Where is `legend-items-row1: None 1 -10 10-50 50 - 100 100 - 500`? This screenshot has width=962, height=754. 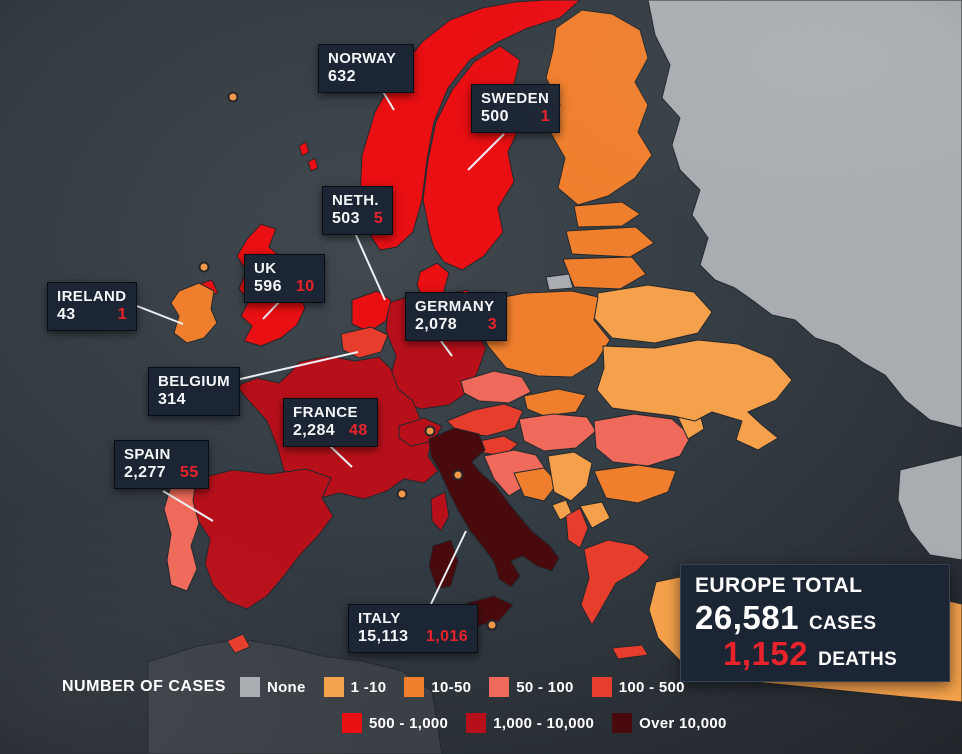 legend-items-row1: None 1 -10 10-50 50 - 100 100 - 500 is located at coordinates (462, 687).